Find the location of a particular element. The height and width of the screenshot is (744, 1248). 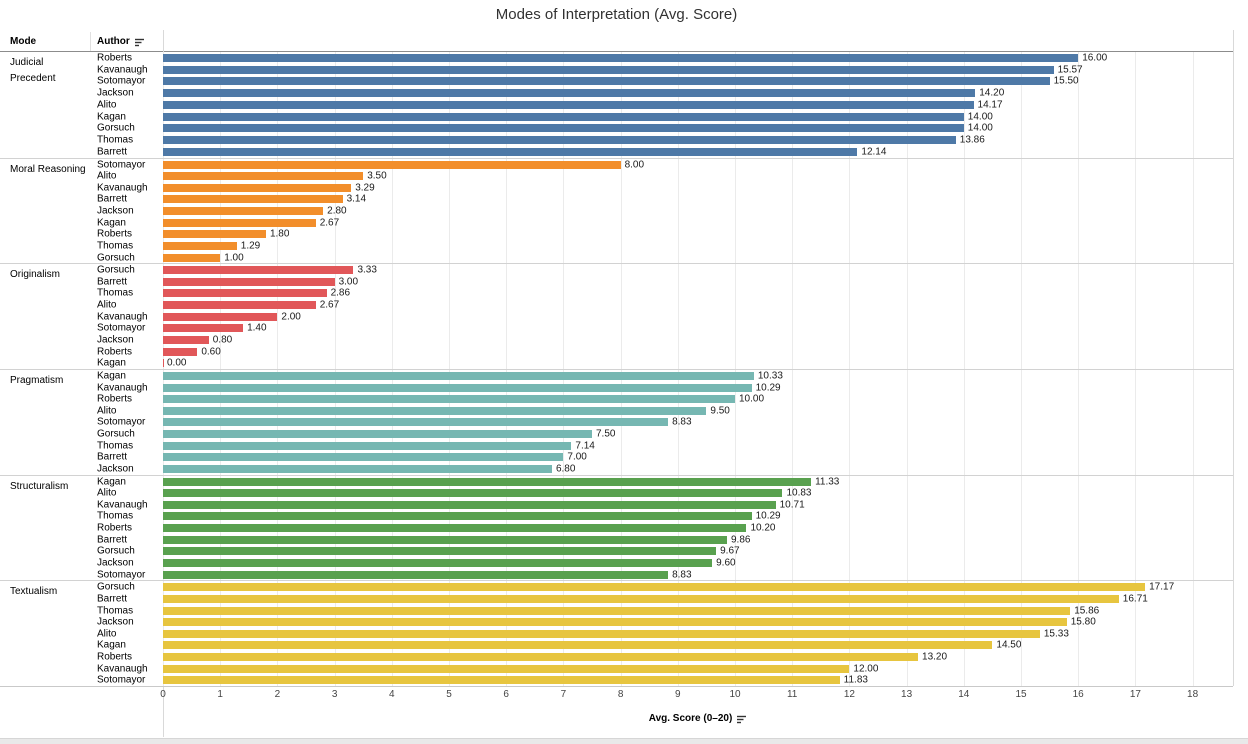

value-label: 2.00 is located at coordinates (291, 317).